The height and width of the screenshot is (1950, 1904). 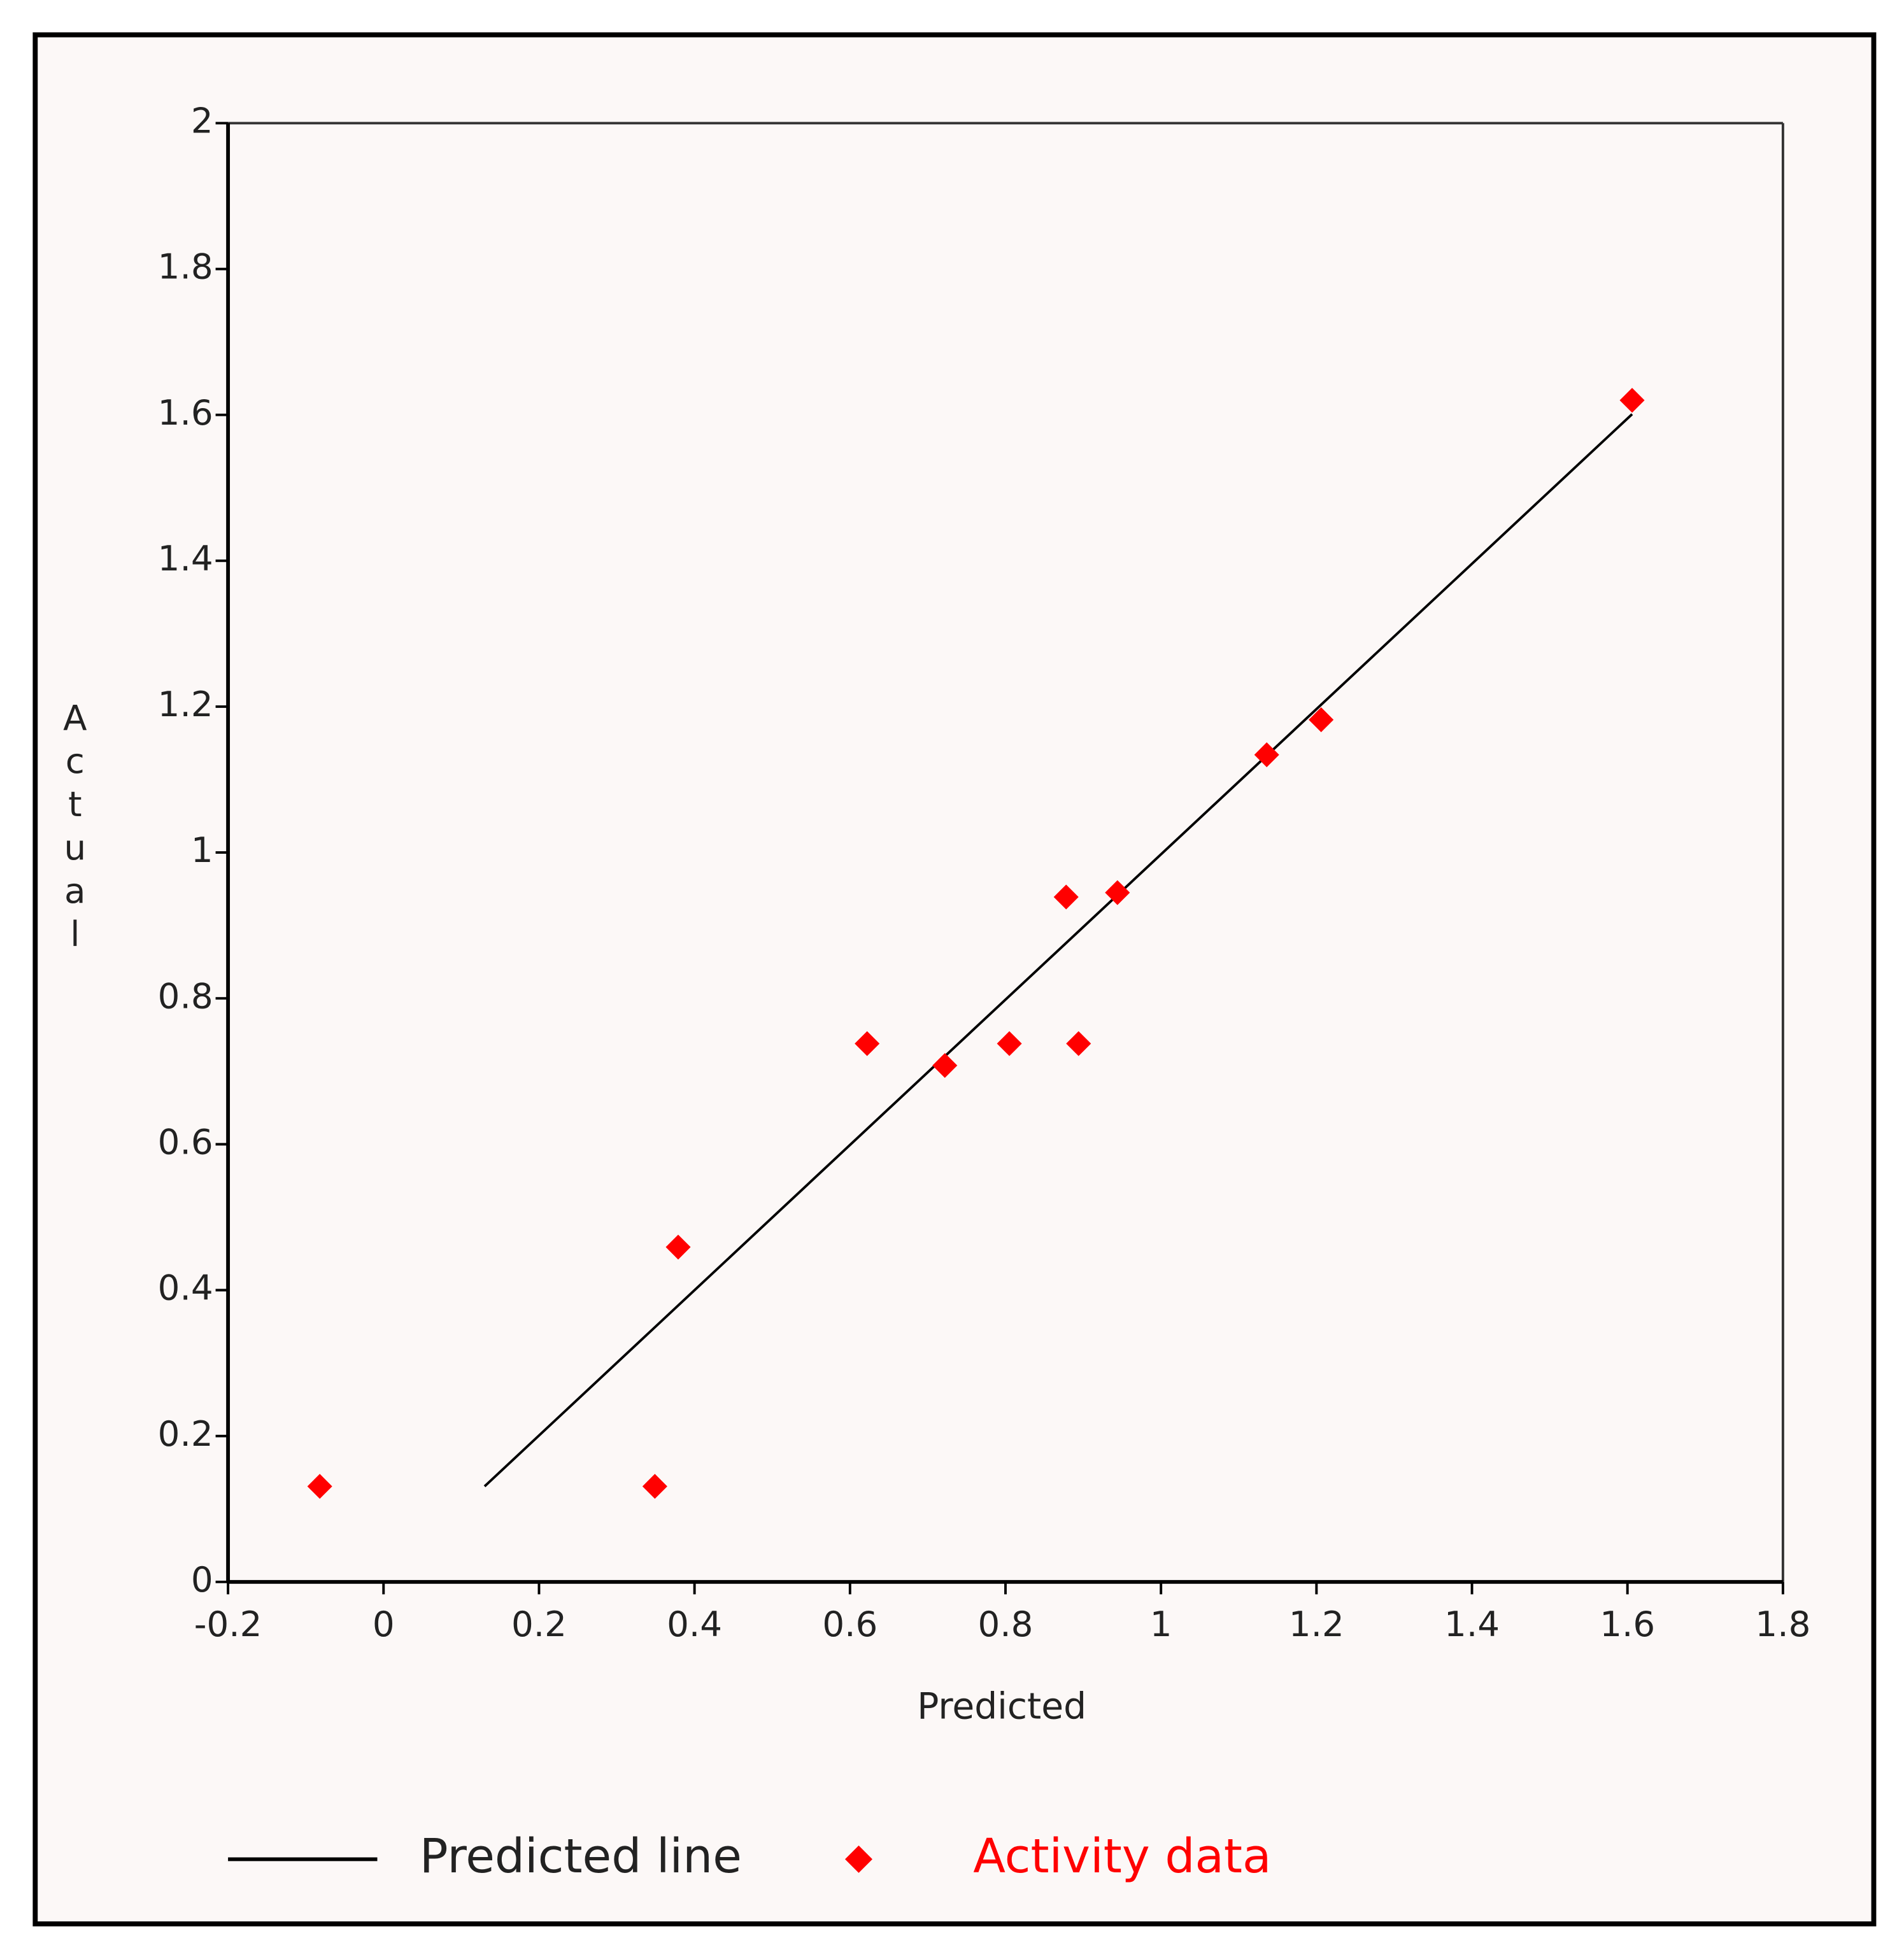 What do you see at coordinates (185, 995) in the screenshot?
I see `y-tick-label: 0.8` at bounding box center [185, 995].